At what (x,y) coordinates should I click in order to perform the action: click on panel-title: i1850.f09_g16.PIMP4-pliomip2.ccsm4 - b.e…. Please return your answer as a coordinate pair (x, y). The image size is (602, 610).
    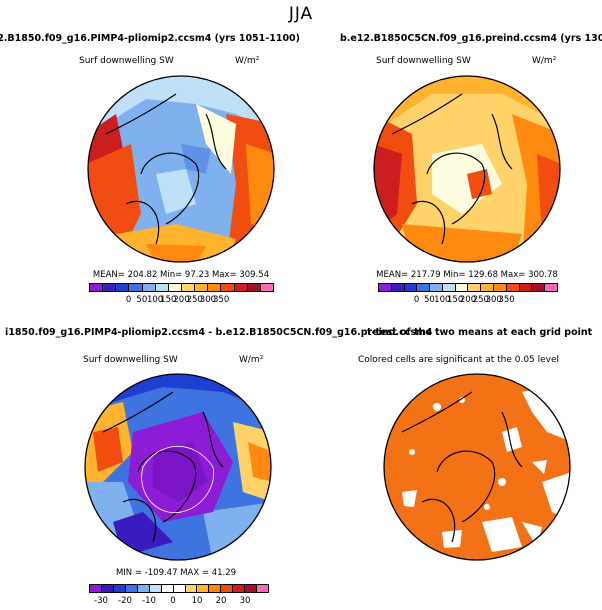
    Looking at the image, I should click on (219, 332).